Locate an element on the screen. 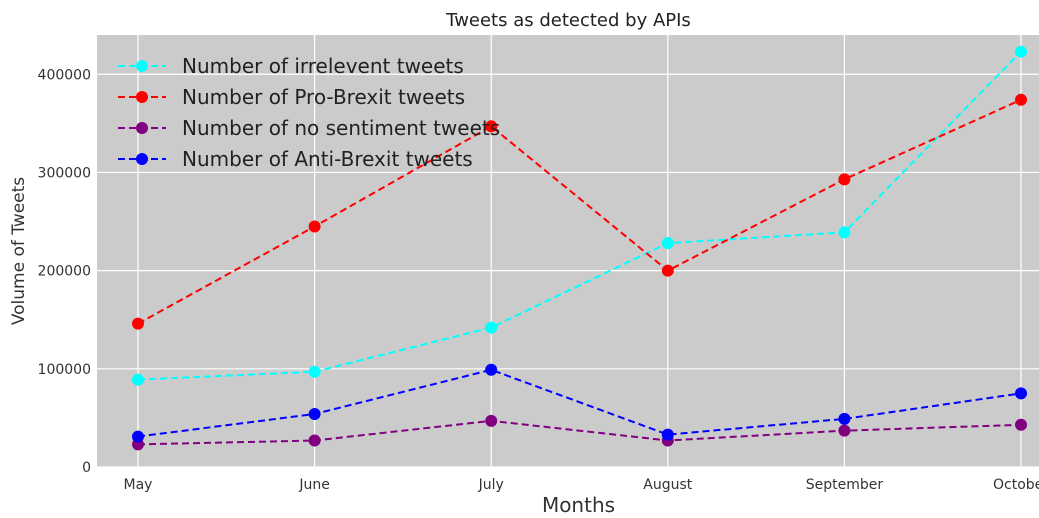 The height and width of the screenshot is (518, 1039). legend-label: Number of irrelevent tweets is located at coordinates (323, 66).